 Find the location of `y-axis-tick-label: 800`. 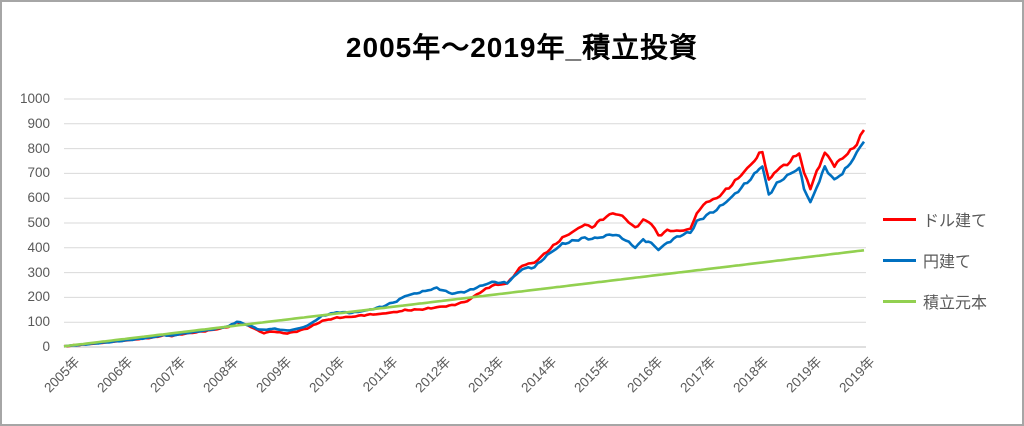

y-axis-tick-label: 800 is located at coordinates (38, 148).